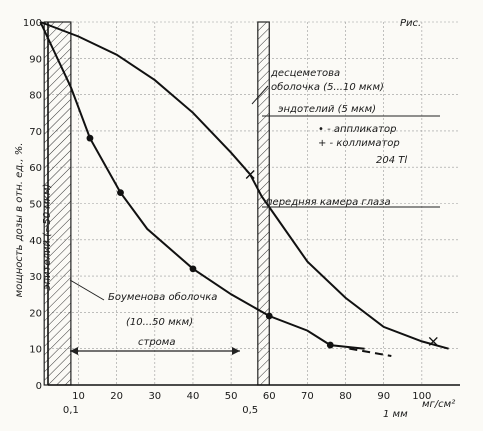  What do you see at coordinates (35, 313) in the screenshot?
I see `y-tick-label-20: 20` at bounding box center [35, 313].